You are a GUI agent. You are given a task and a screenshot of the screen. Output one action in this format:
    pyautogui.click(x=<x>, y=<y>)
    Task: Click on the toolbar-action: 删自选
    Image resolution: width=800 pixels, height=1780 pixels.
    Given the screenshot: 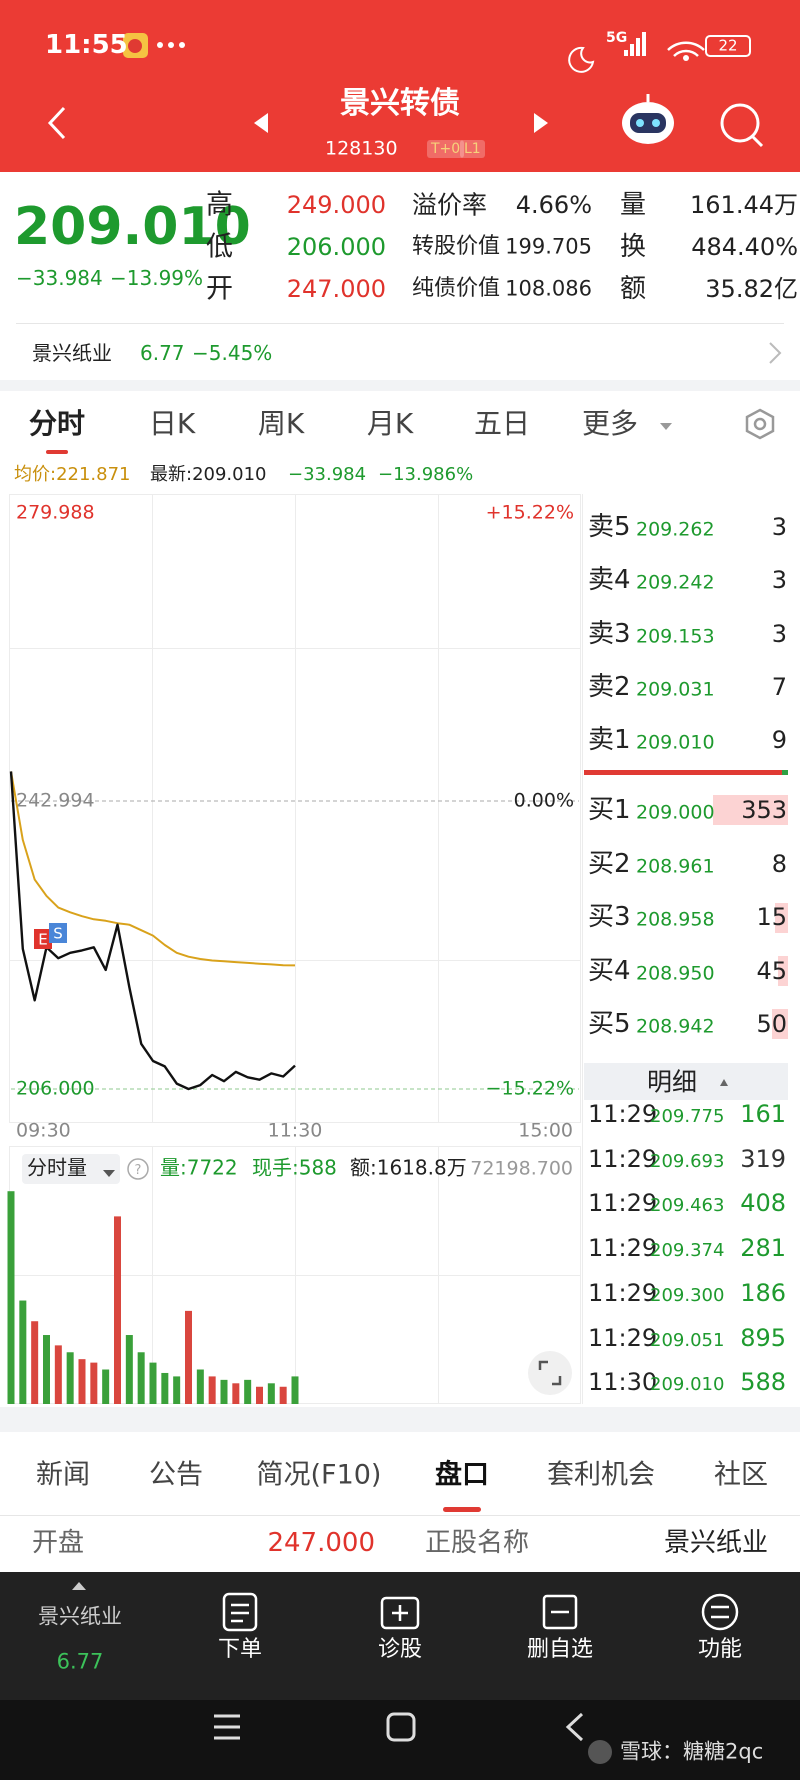 What is the action you would take?
    pyautogui.click(x=560, y=1649)
    